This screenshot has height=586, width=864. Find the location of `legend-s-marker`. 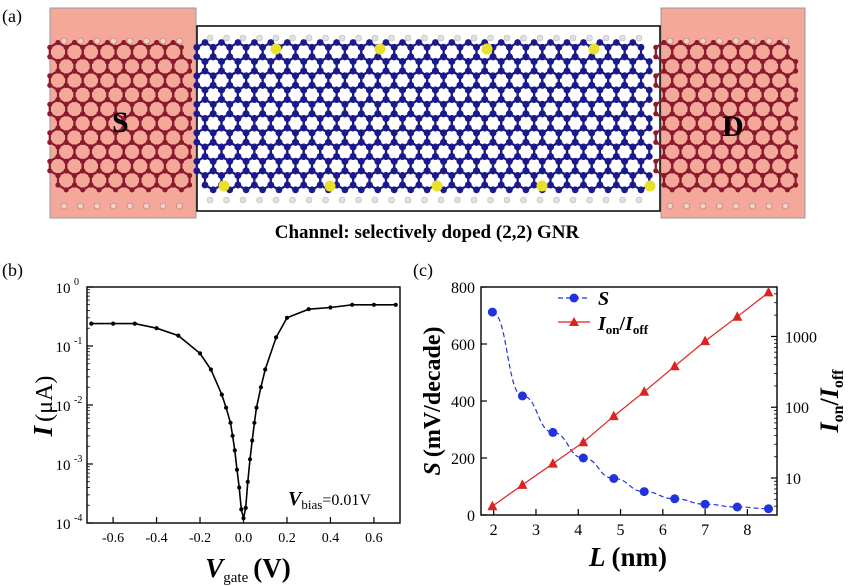

legend-s-marker is located at coordinates (574, 298).